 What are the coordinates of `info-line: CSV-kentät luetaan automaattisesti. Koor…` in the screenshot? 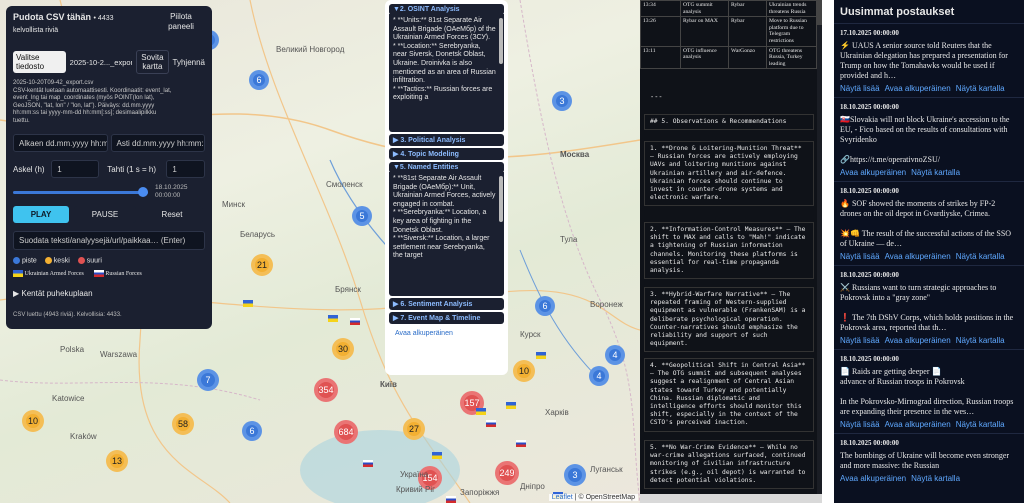 It's located at (92, 90).